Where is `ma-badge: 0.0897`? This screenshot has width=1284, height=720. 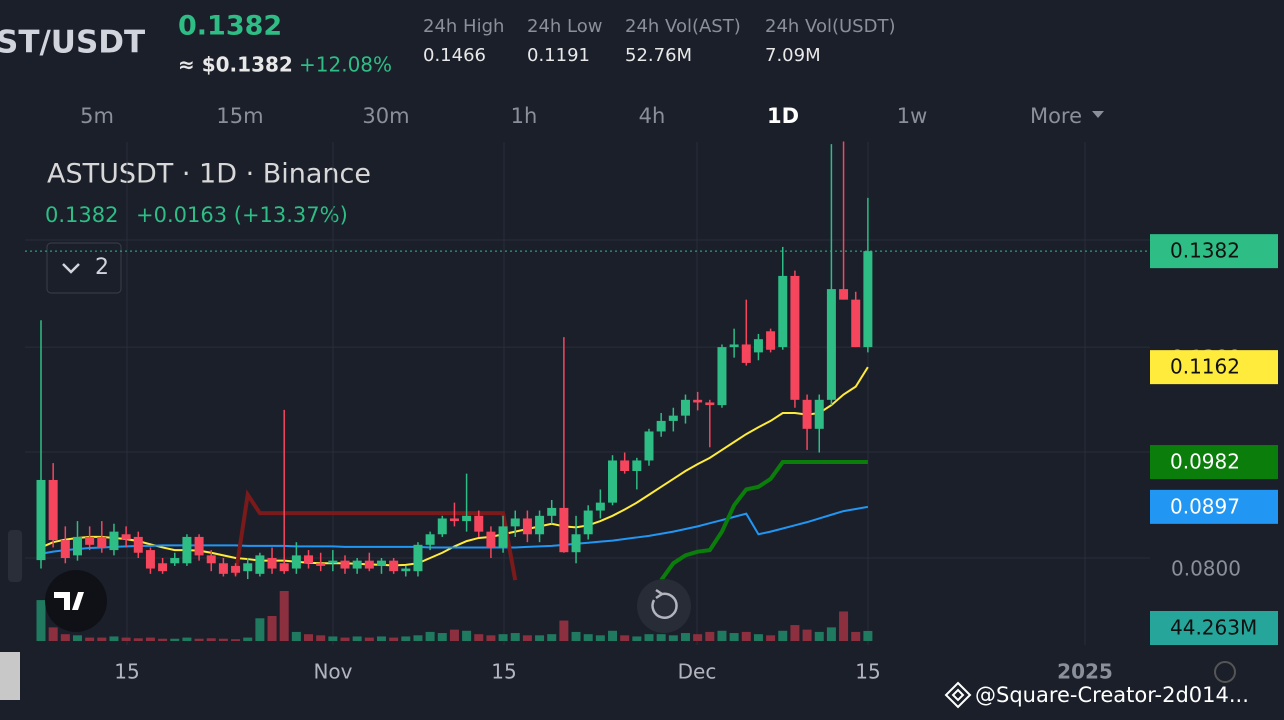 ma-badge: 0.0897 is located at coordinates (1205, 506).